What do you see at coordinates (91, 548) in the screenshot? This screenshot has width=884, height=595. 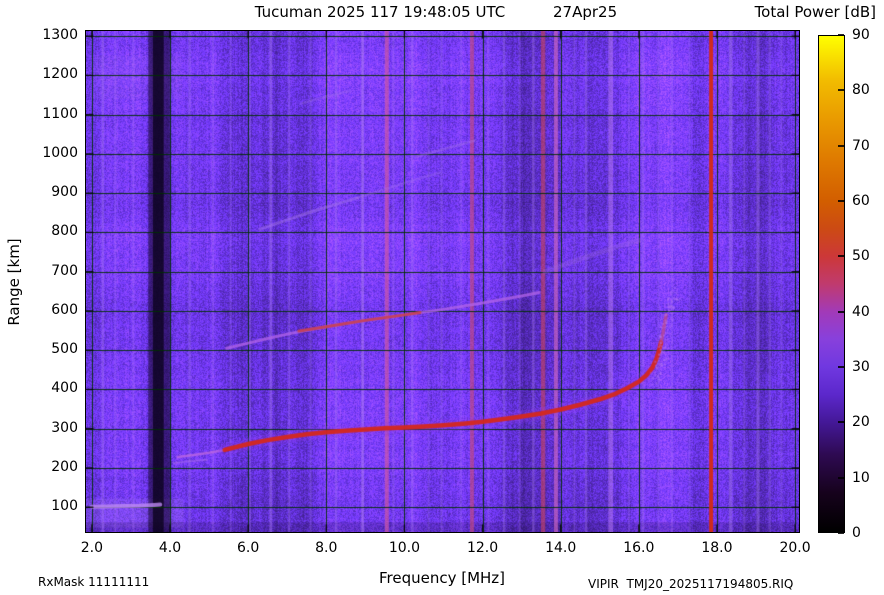 I see `x-tick-label: 2.0` at bounding box center [91, 548].